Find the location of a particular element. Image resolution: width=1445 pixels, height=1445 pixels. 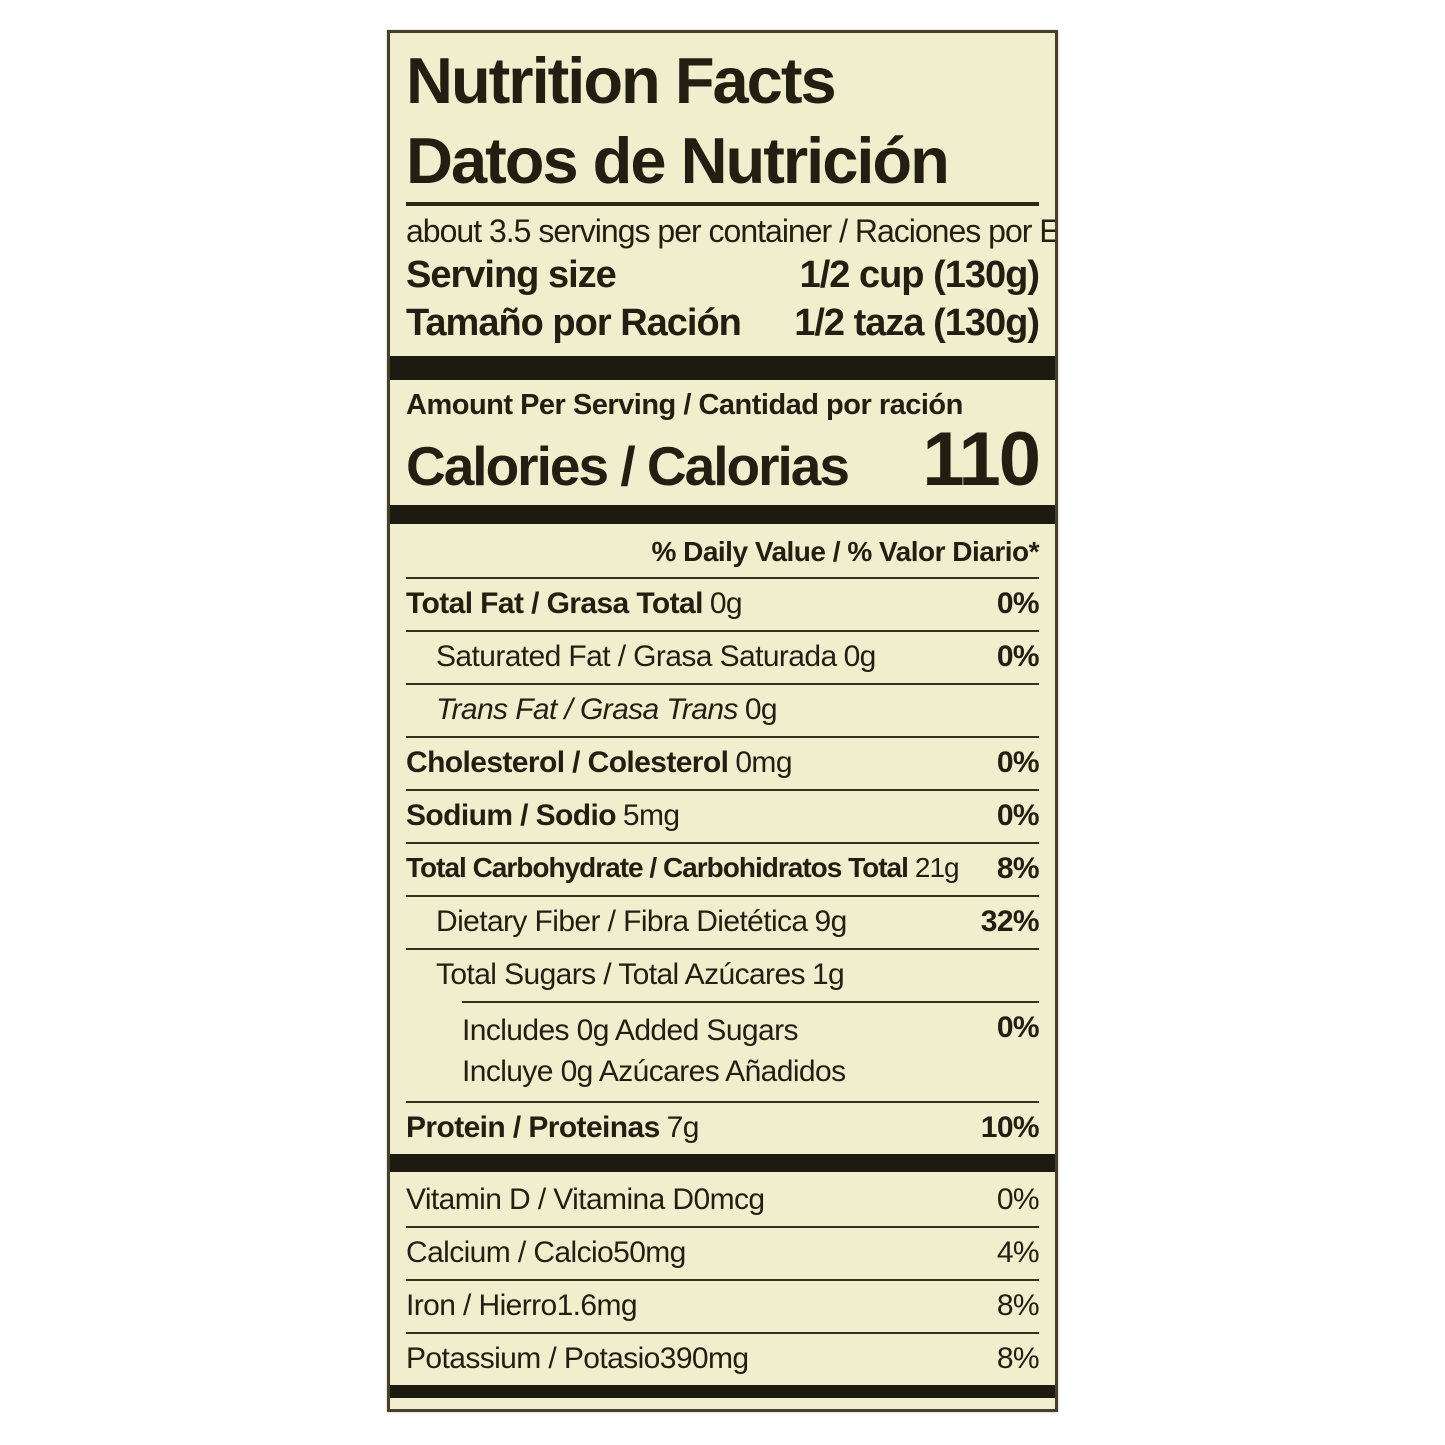

calories-row: Calories / Calorias 110 is located at coordinates (723, 460).